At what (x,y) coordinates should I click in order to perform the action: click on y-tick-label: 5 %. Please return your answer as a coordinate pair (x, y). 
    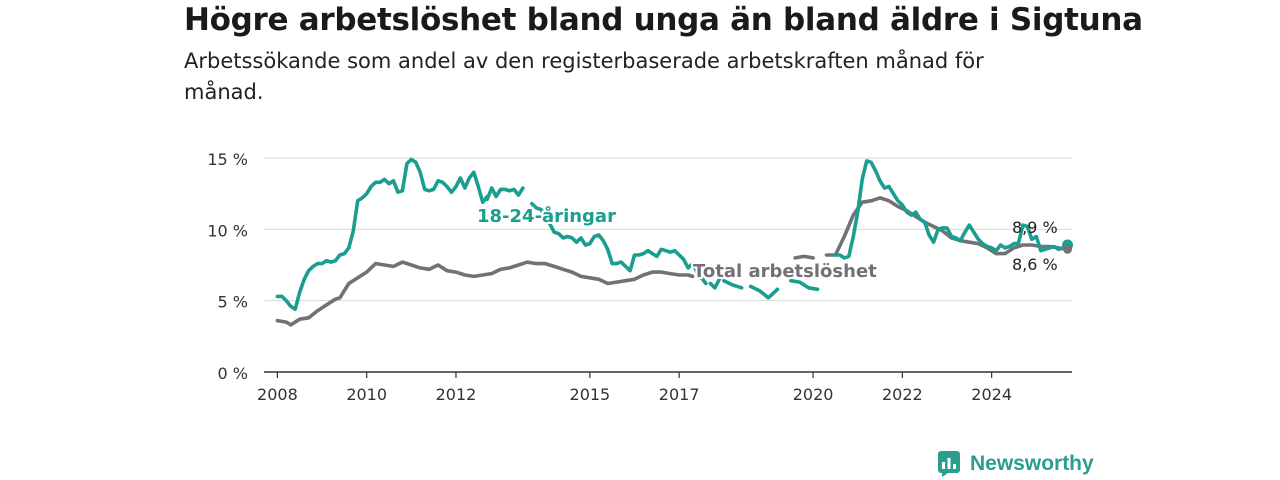
    Looking at the image, I should click on (233, 302).